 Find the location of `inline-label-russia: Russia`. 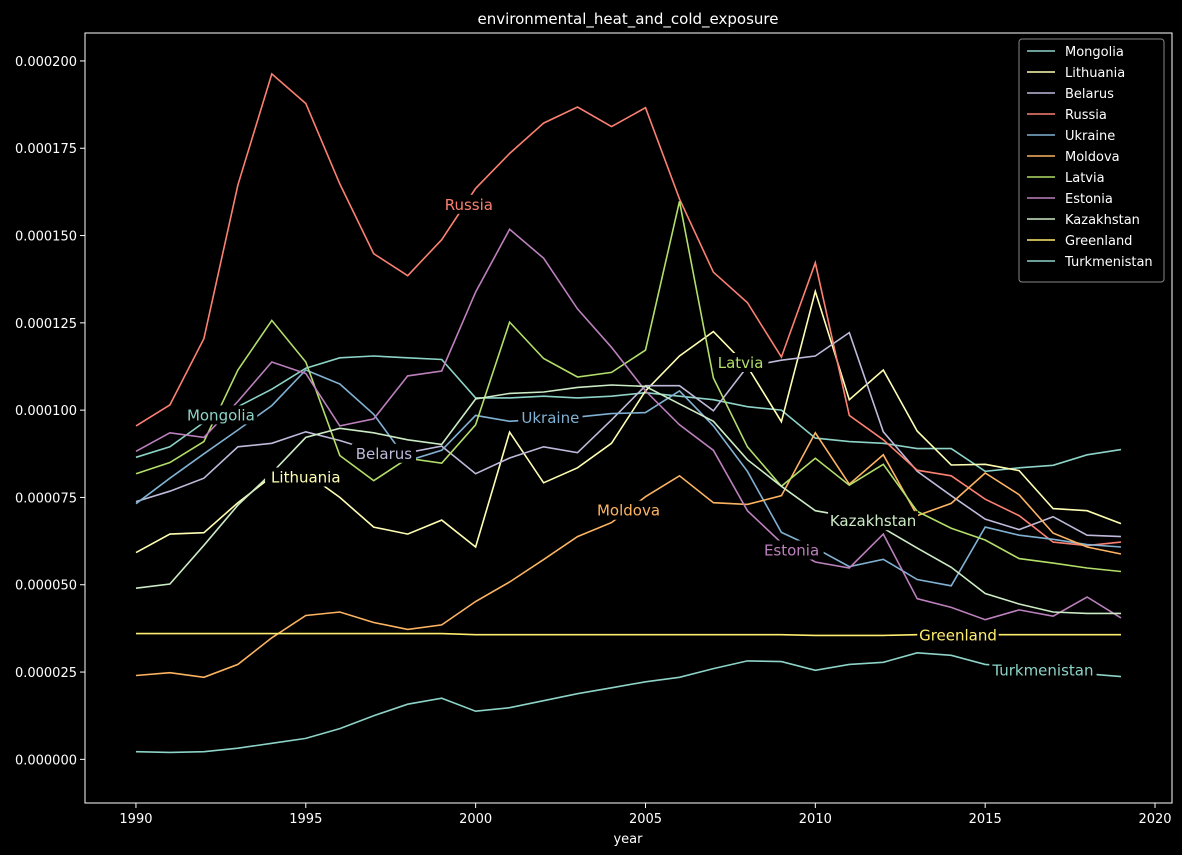

inline-label-russia: Russia is located at coordinates (469, 205).